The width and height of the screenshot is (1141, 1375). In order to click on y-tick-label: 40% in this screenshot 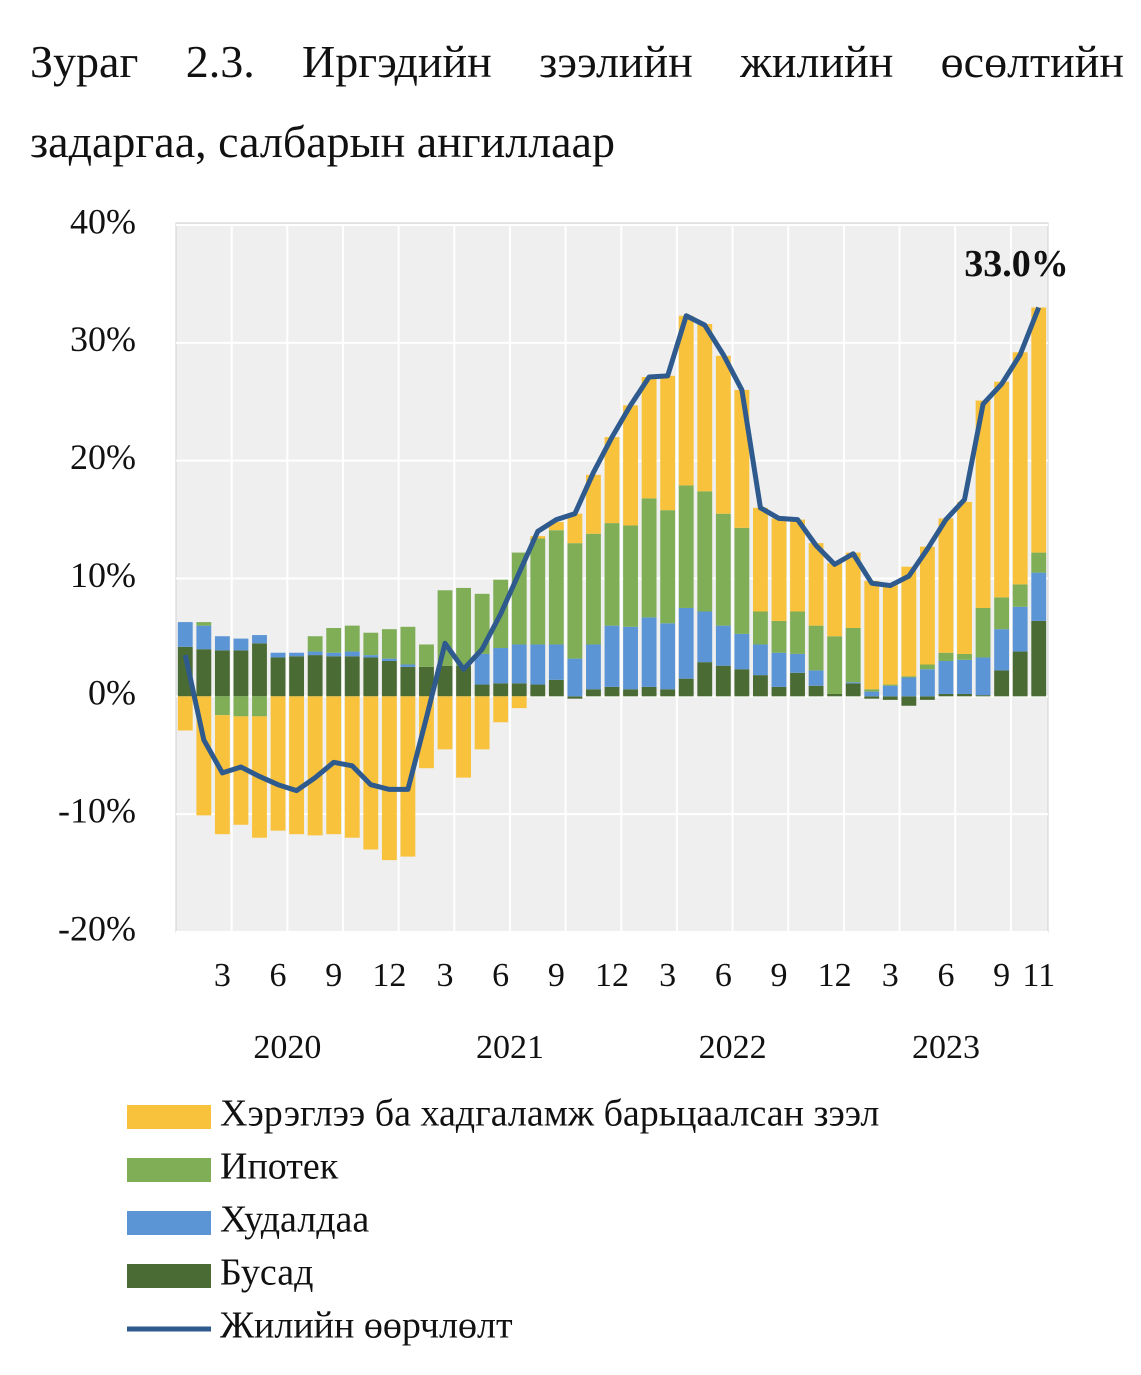, I will do `click(103, 221)`.